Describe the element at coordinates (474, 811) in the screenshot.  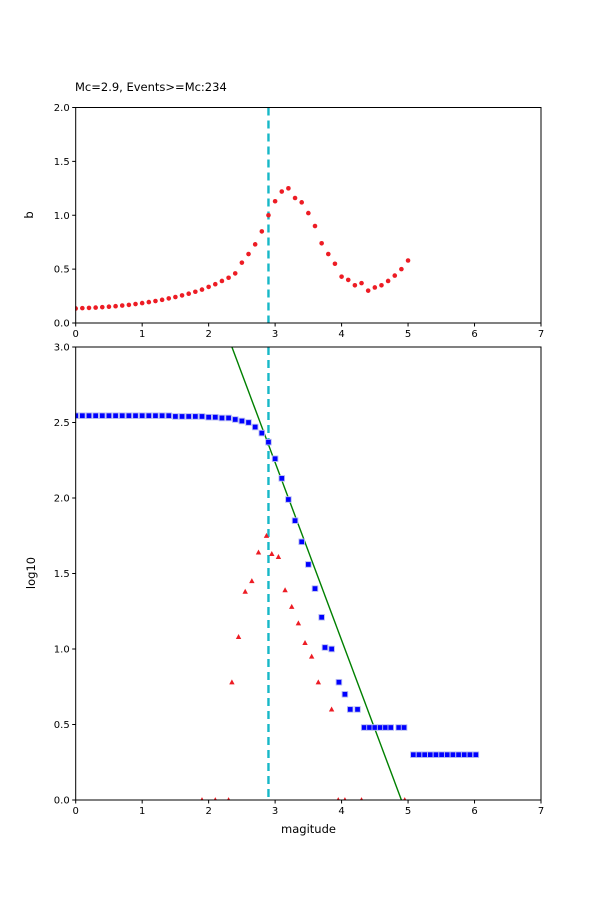
I see `x-tick-label: 6` at that location.